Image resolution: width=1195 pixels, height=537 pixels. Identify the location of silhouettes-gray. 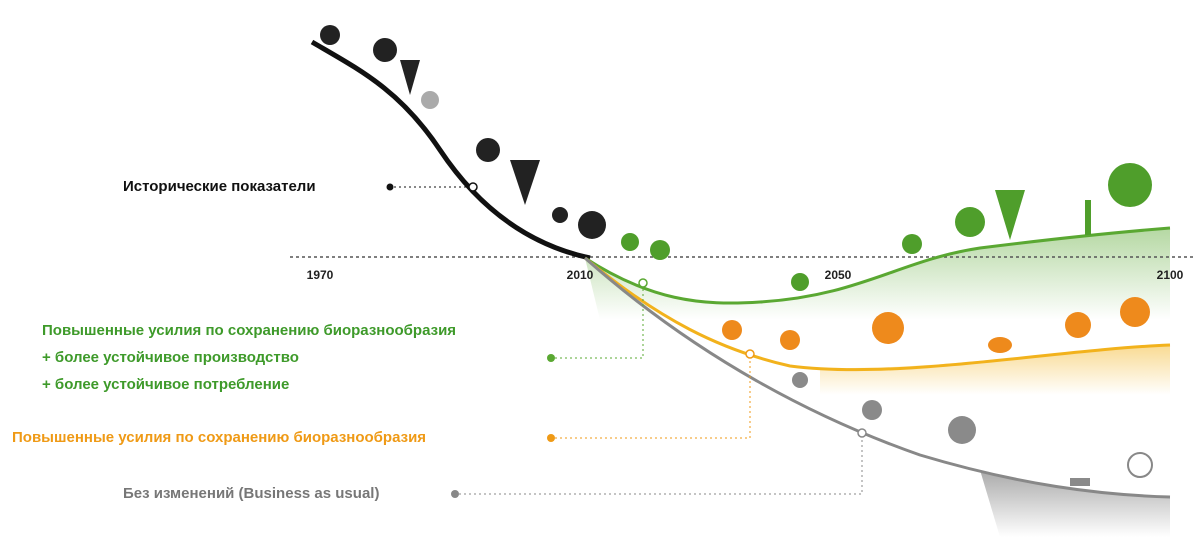
(972, 429).